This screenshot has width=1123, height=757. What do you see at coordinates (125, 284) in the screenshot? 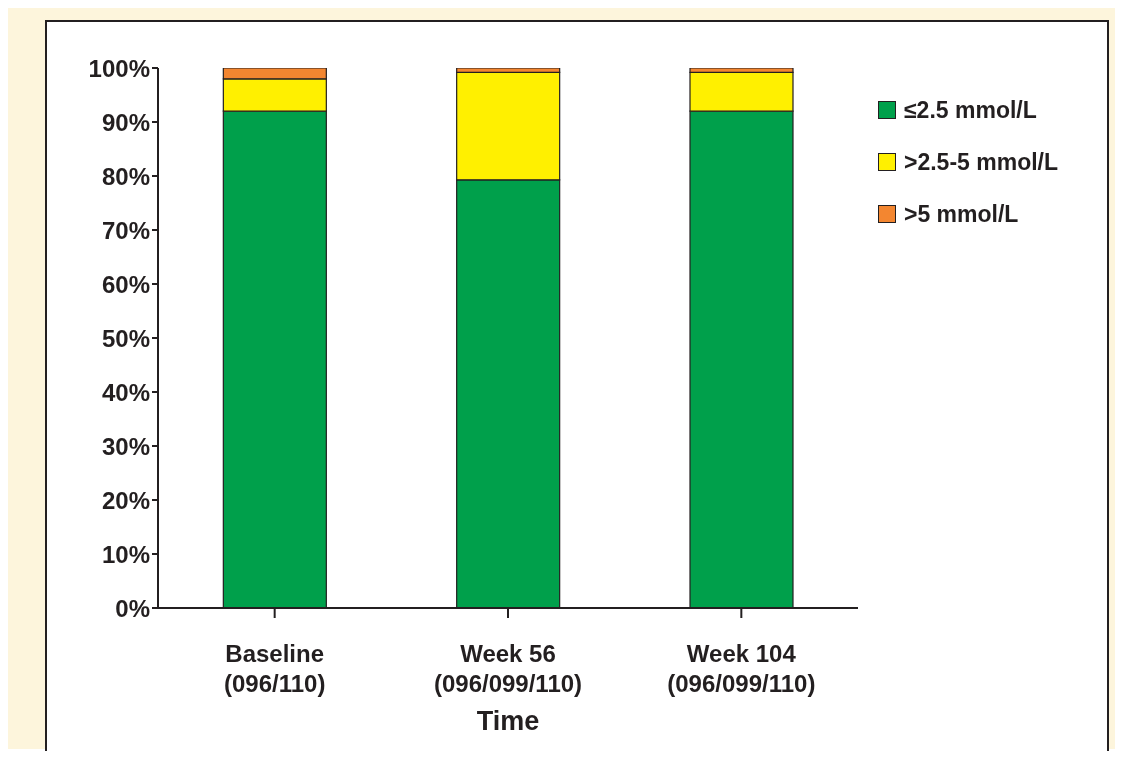
I see `y-tick-label: 60%` at bounding box center [125, 284].